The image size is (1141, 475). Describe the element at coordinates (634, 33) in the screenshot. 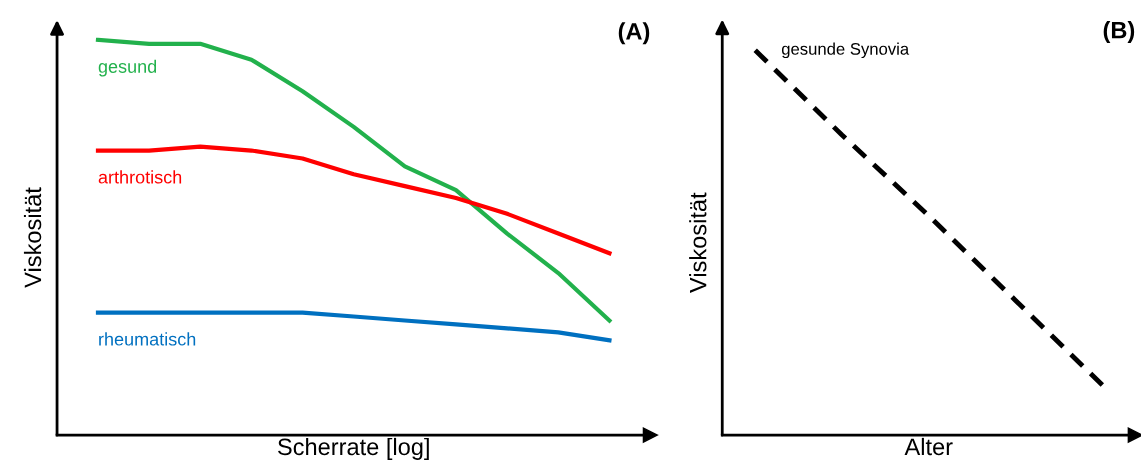

I see `chart-title: (A)` at that location.